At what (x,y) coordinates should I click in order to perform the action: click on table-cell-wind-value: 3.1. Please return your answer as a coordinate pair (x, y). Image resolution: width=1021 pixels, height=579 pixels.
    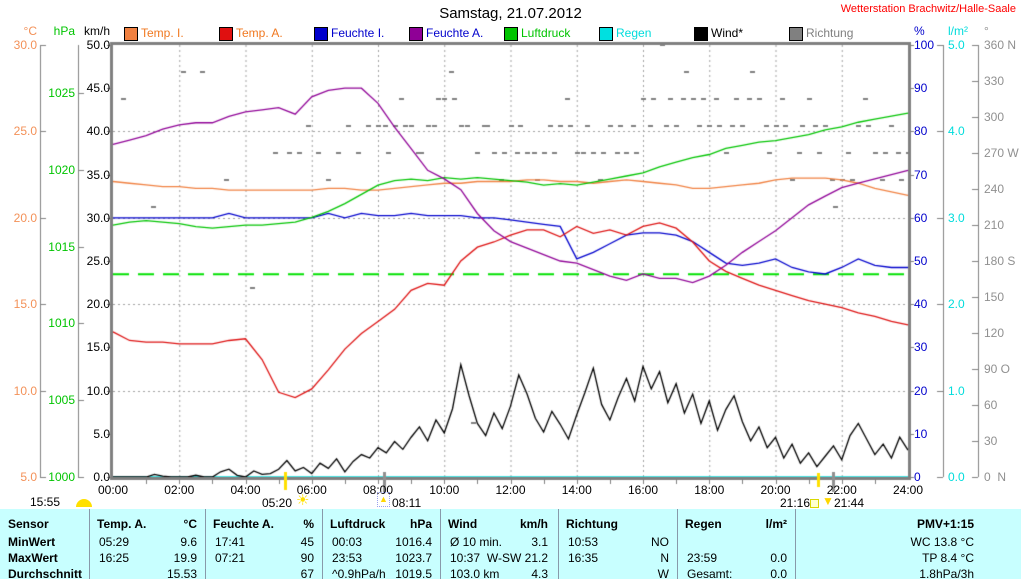
    Looking at the image, I should click on (539, 542).